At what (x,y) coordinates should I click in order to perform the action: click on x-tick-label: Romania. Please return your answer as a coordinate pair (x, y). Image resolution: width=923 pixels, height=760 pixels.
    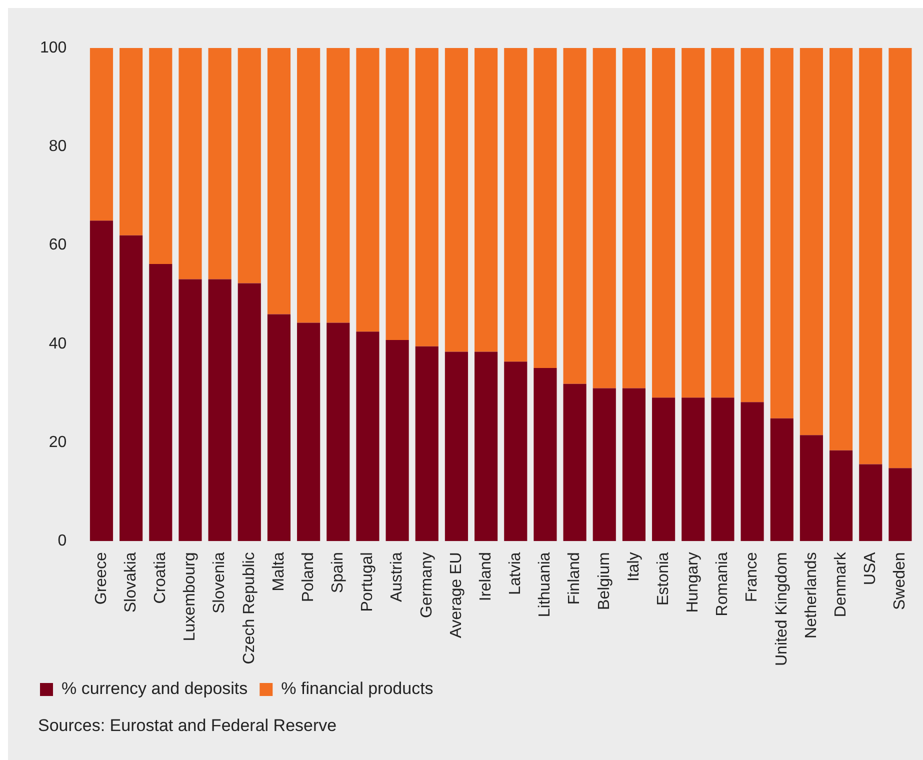
    Looking at the image, I should click on (723, 584).